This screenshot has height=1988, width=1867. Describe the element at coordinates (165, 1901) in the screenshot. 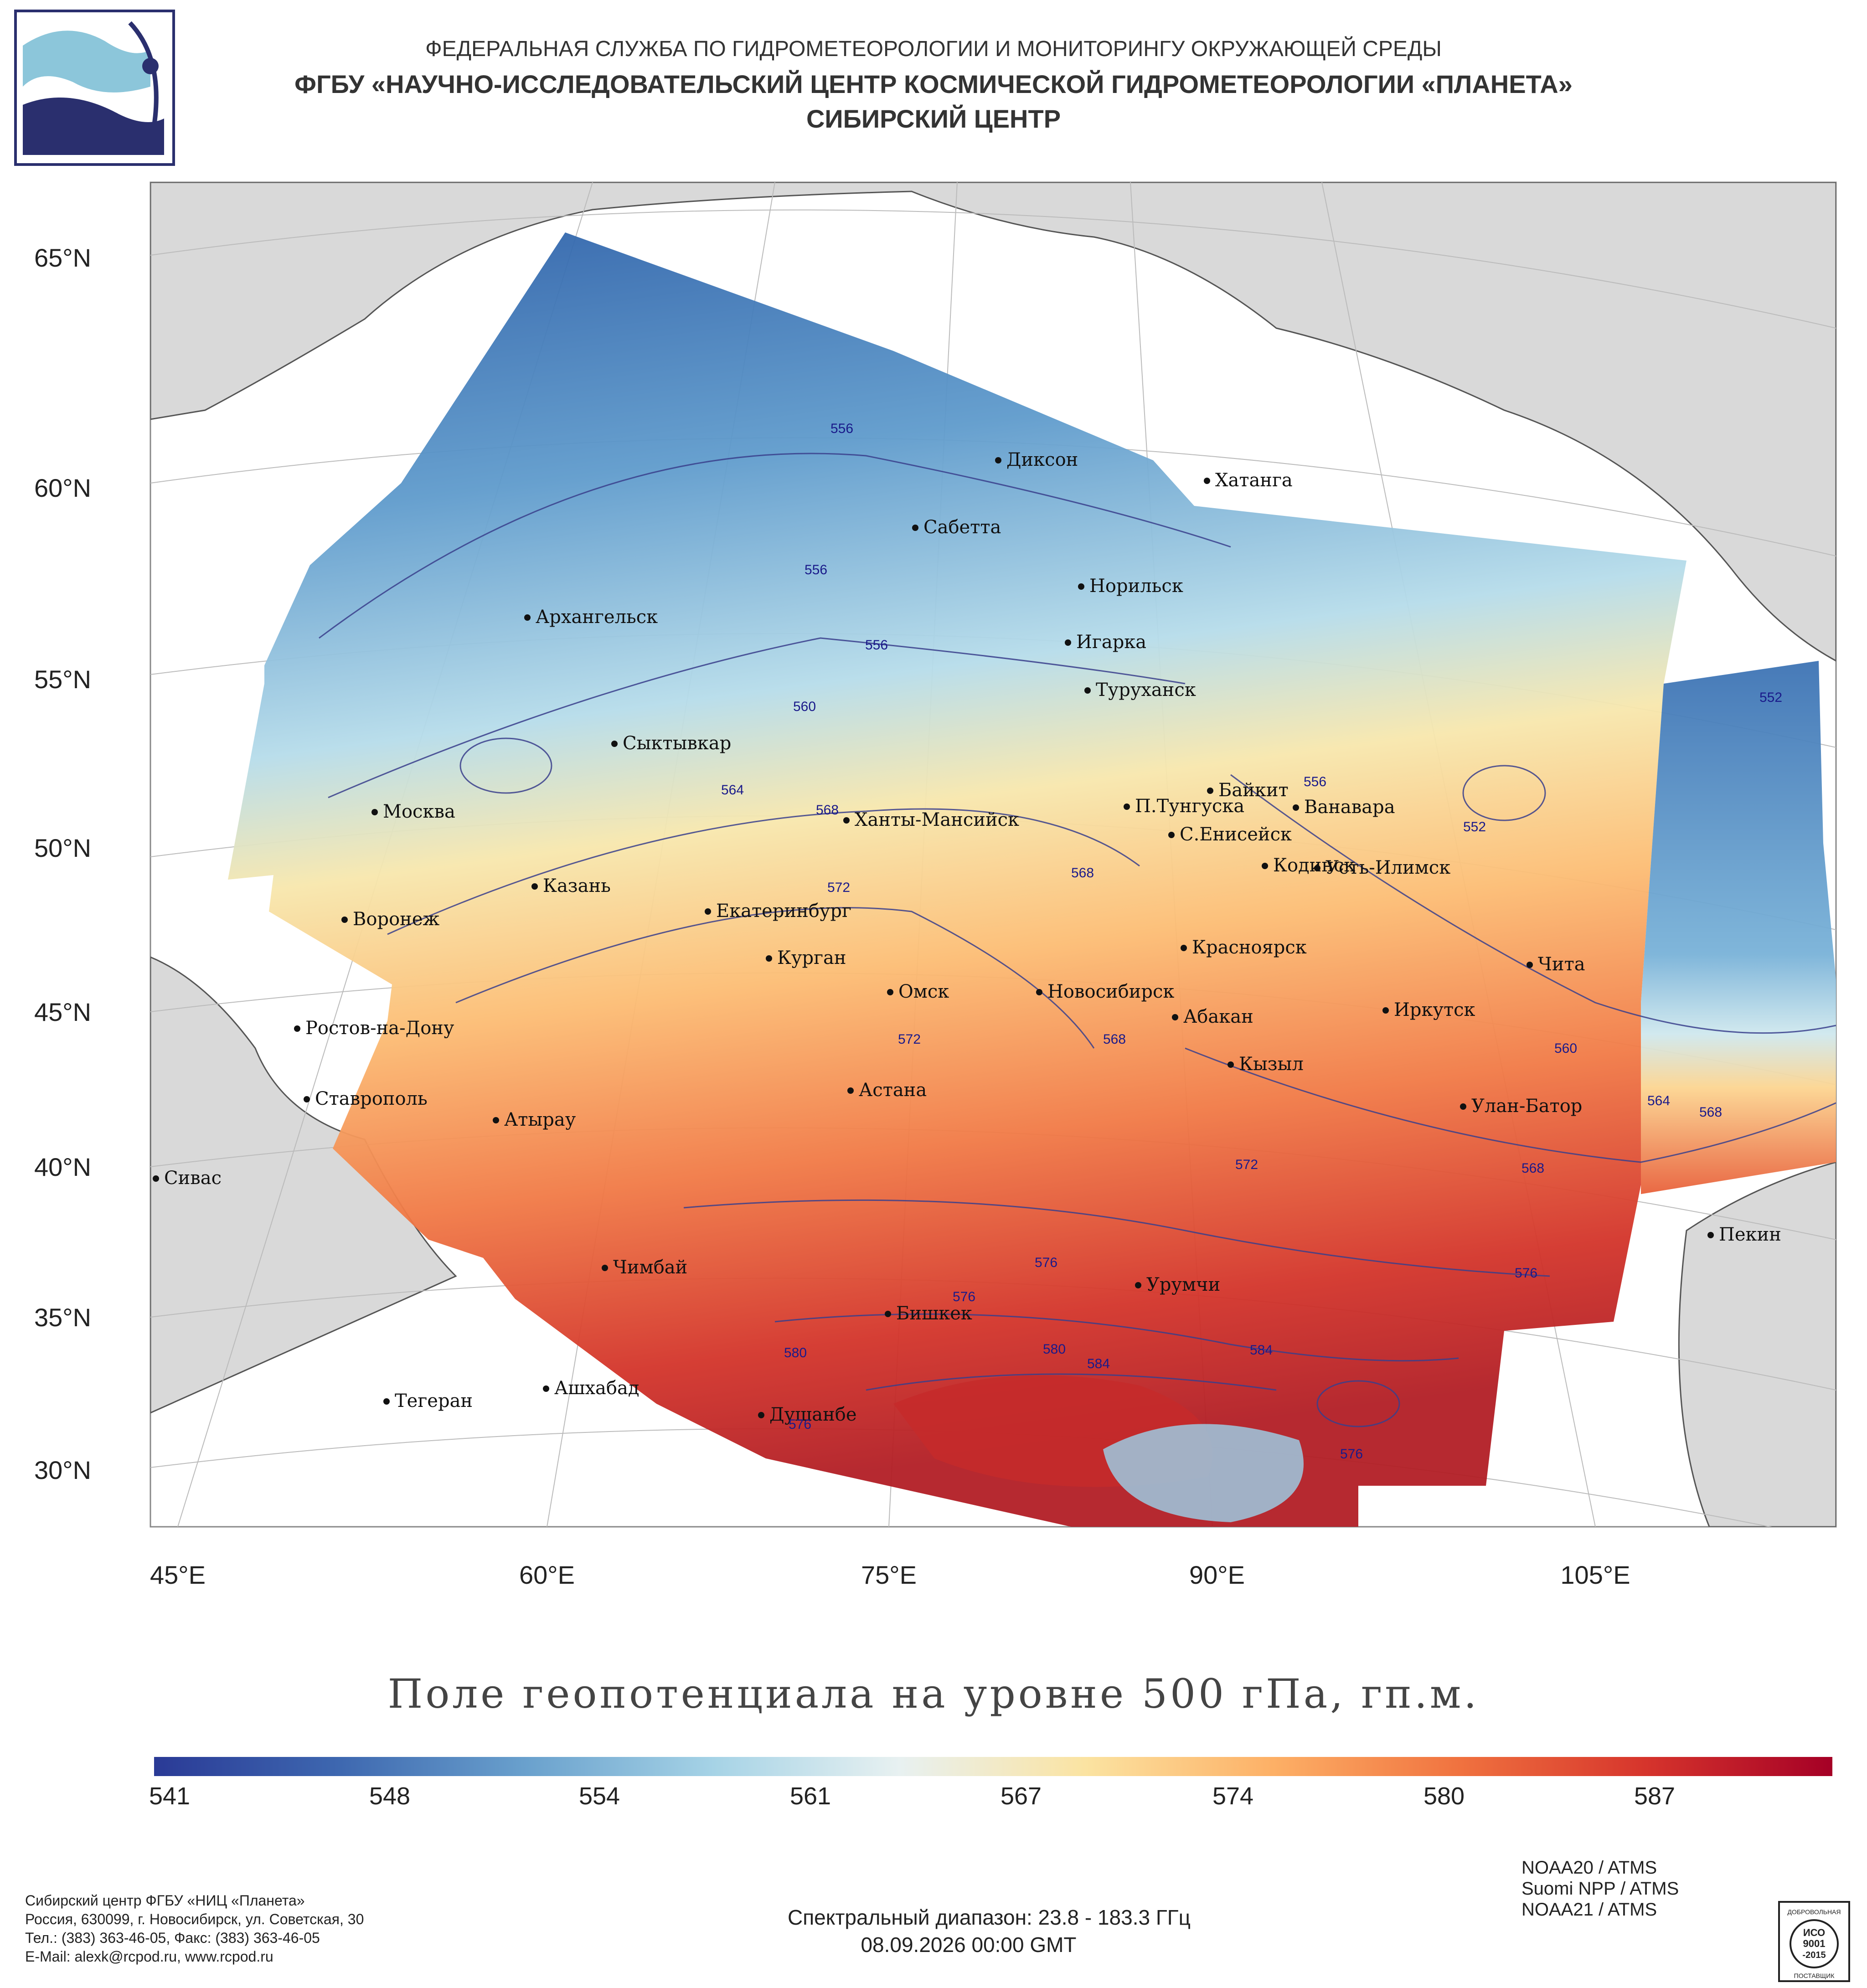

I see `contact-org: Сибирский центр ФГБУ «НИЦ «Планета»` at that location.